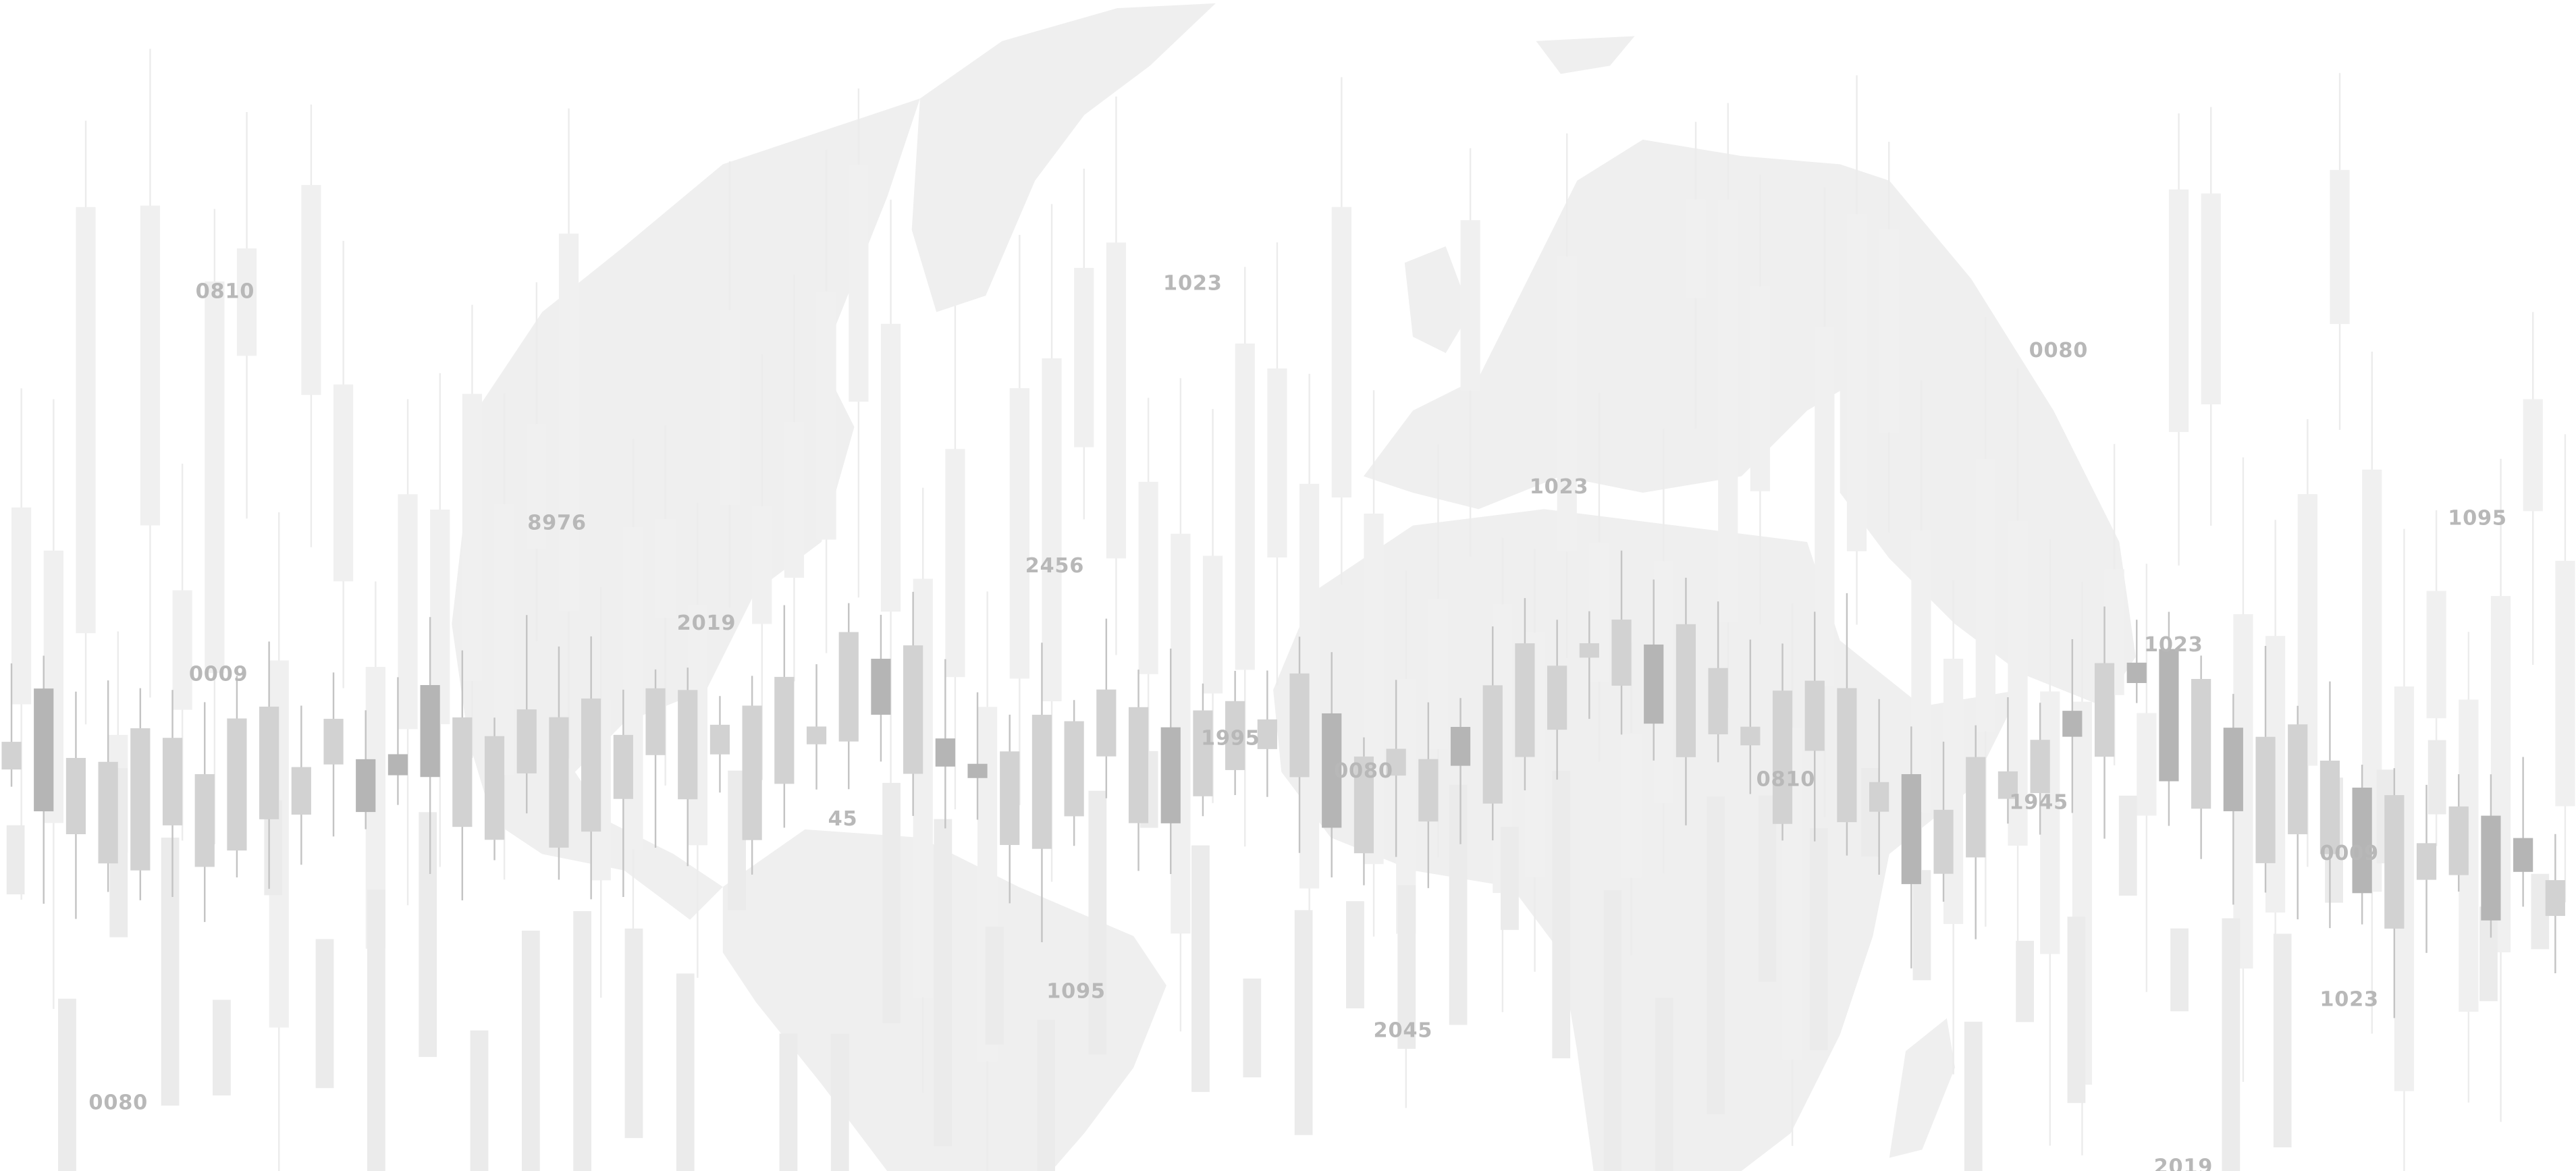 Image resolution: width=2576 pixels, height=1171 pixels. What do you see at coordinates (1403, 1031) in the screenshot?
I see `price-label: 2045` at bounding box center [1403, 1031].